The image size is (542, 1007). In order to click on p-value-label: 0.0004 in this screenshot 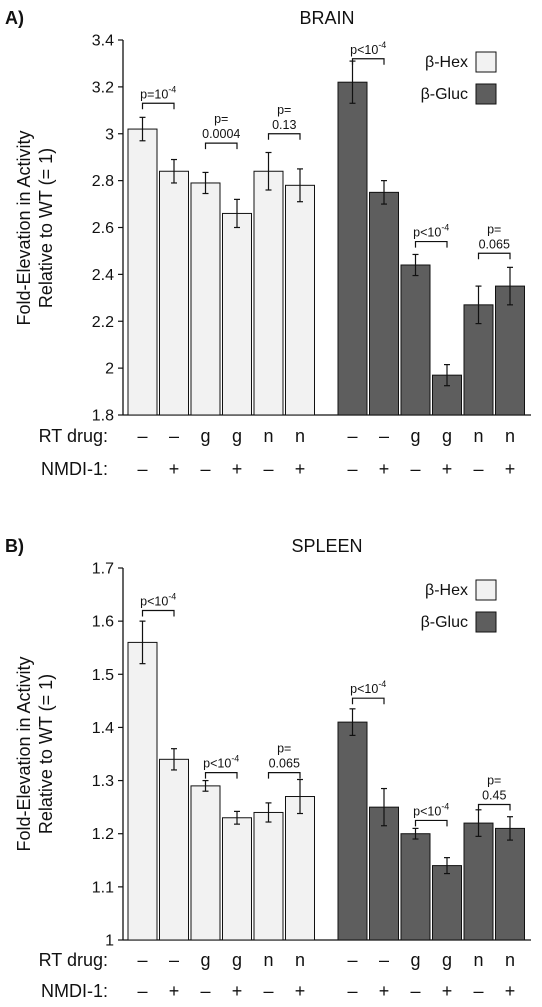, I will do `click(221, 134)`.